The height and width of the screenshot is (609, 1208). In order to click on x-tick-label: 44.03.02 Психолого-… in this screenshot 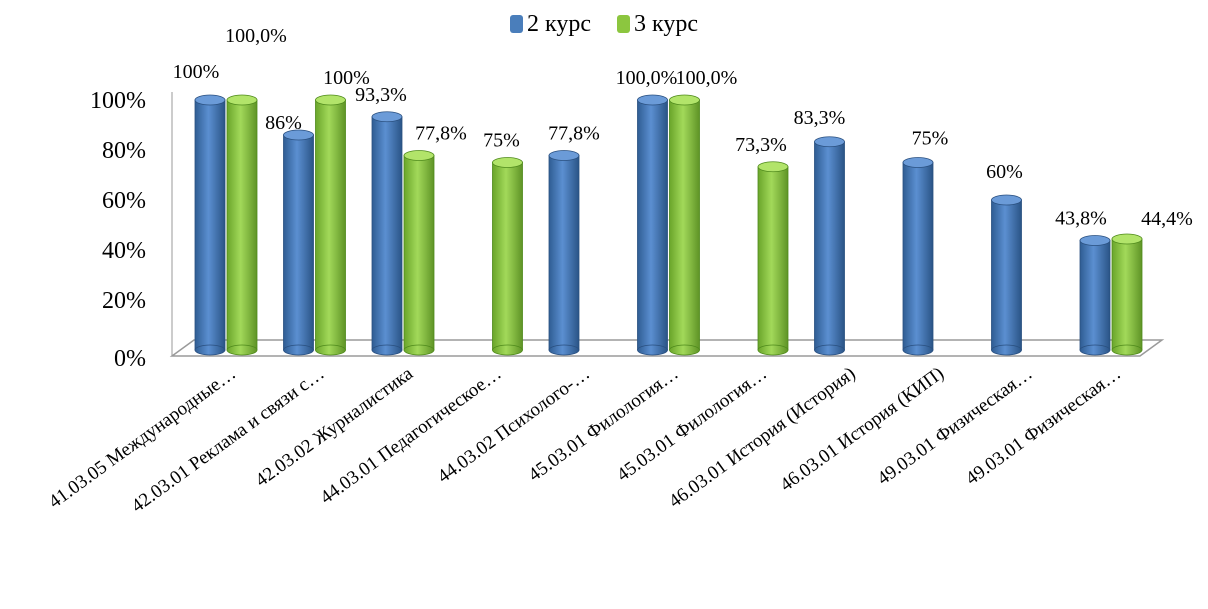, I will do `click(514, 425)`.